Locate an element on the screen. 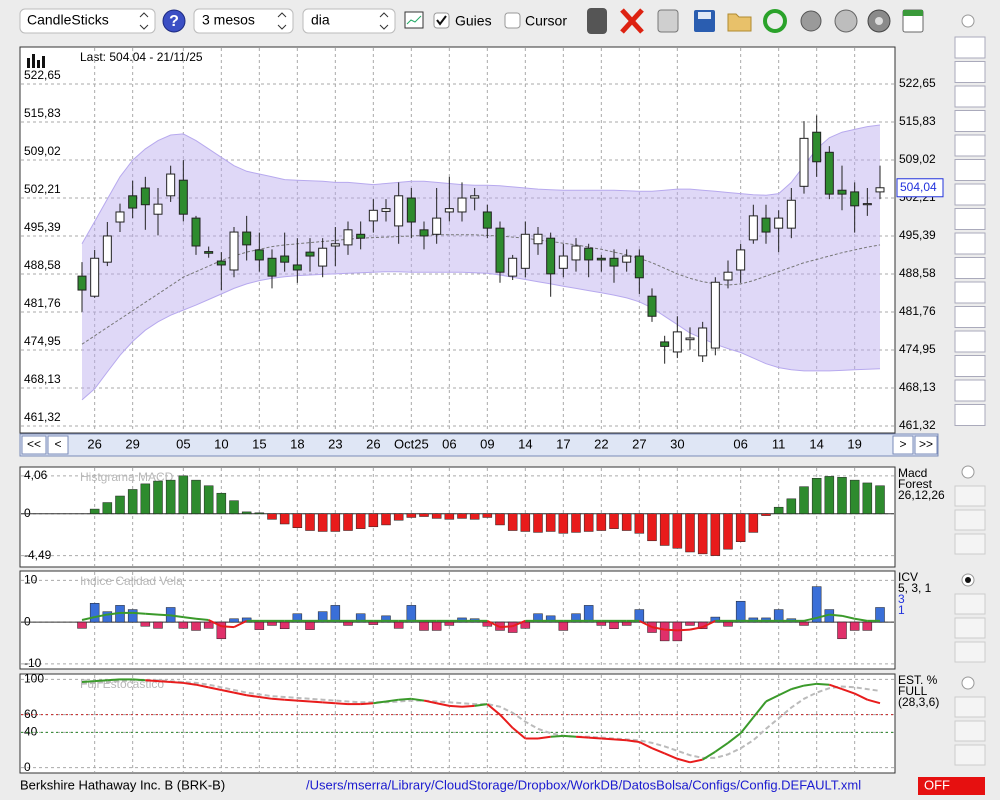 The image size is (1000, 800). legend-text: ICV is located at coordinates (908, 577).